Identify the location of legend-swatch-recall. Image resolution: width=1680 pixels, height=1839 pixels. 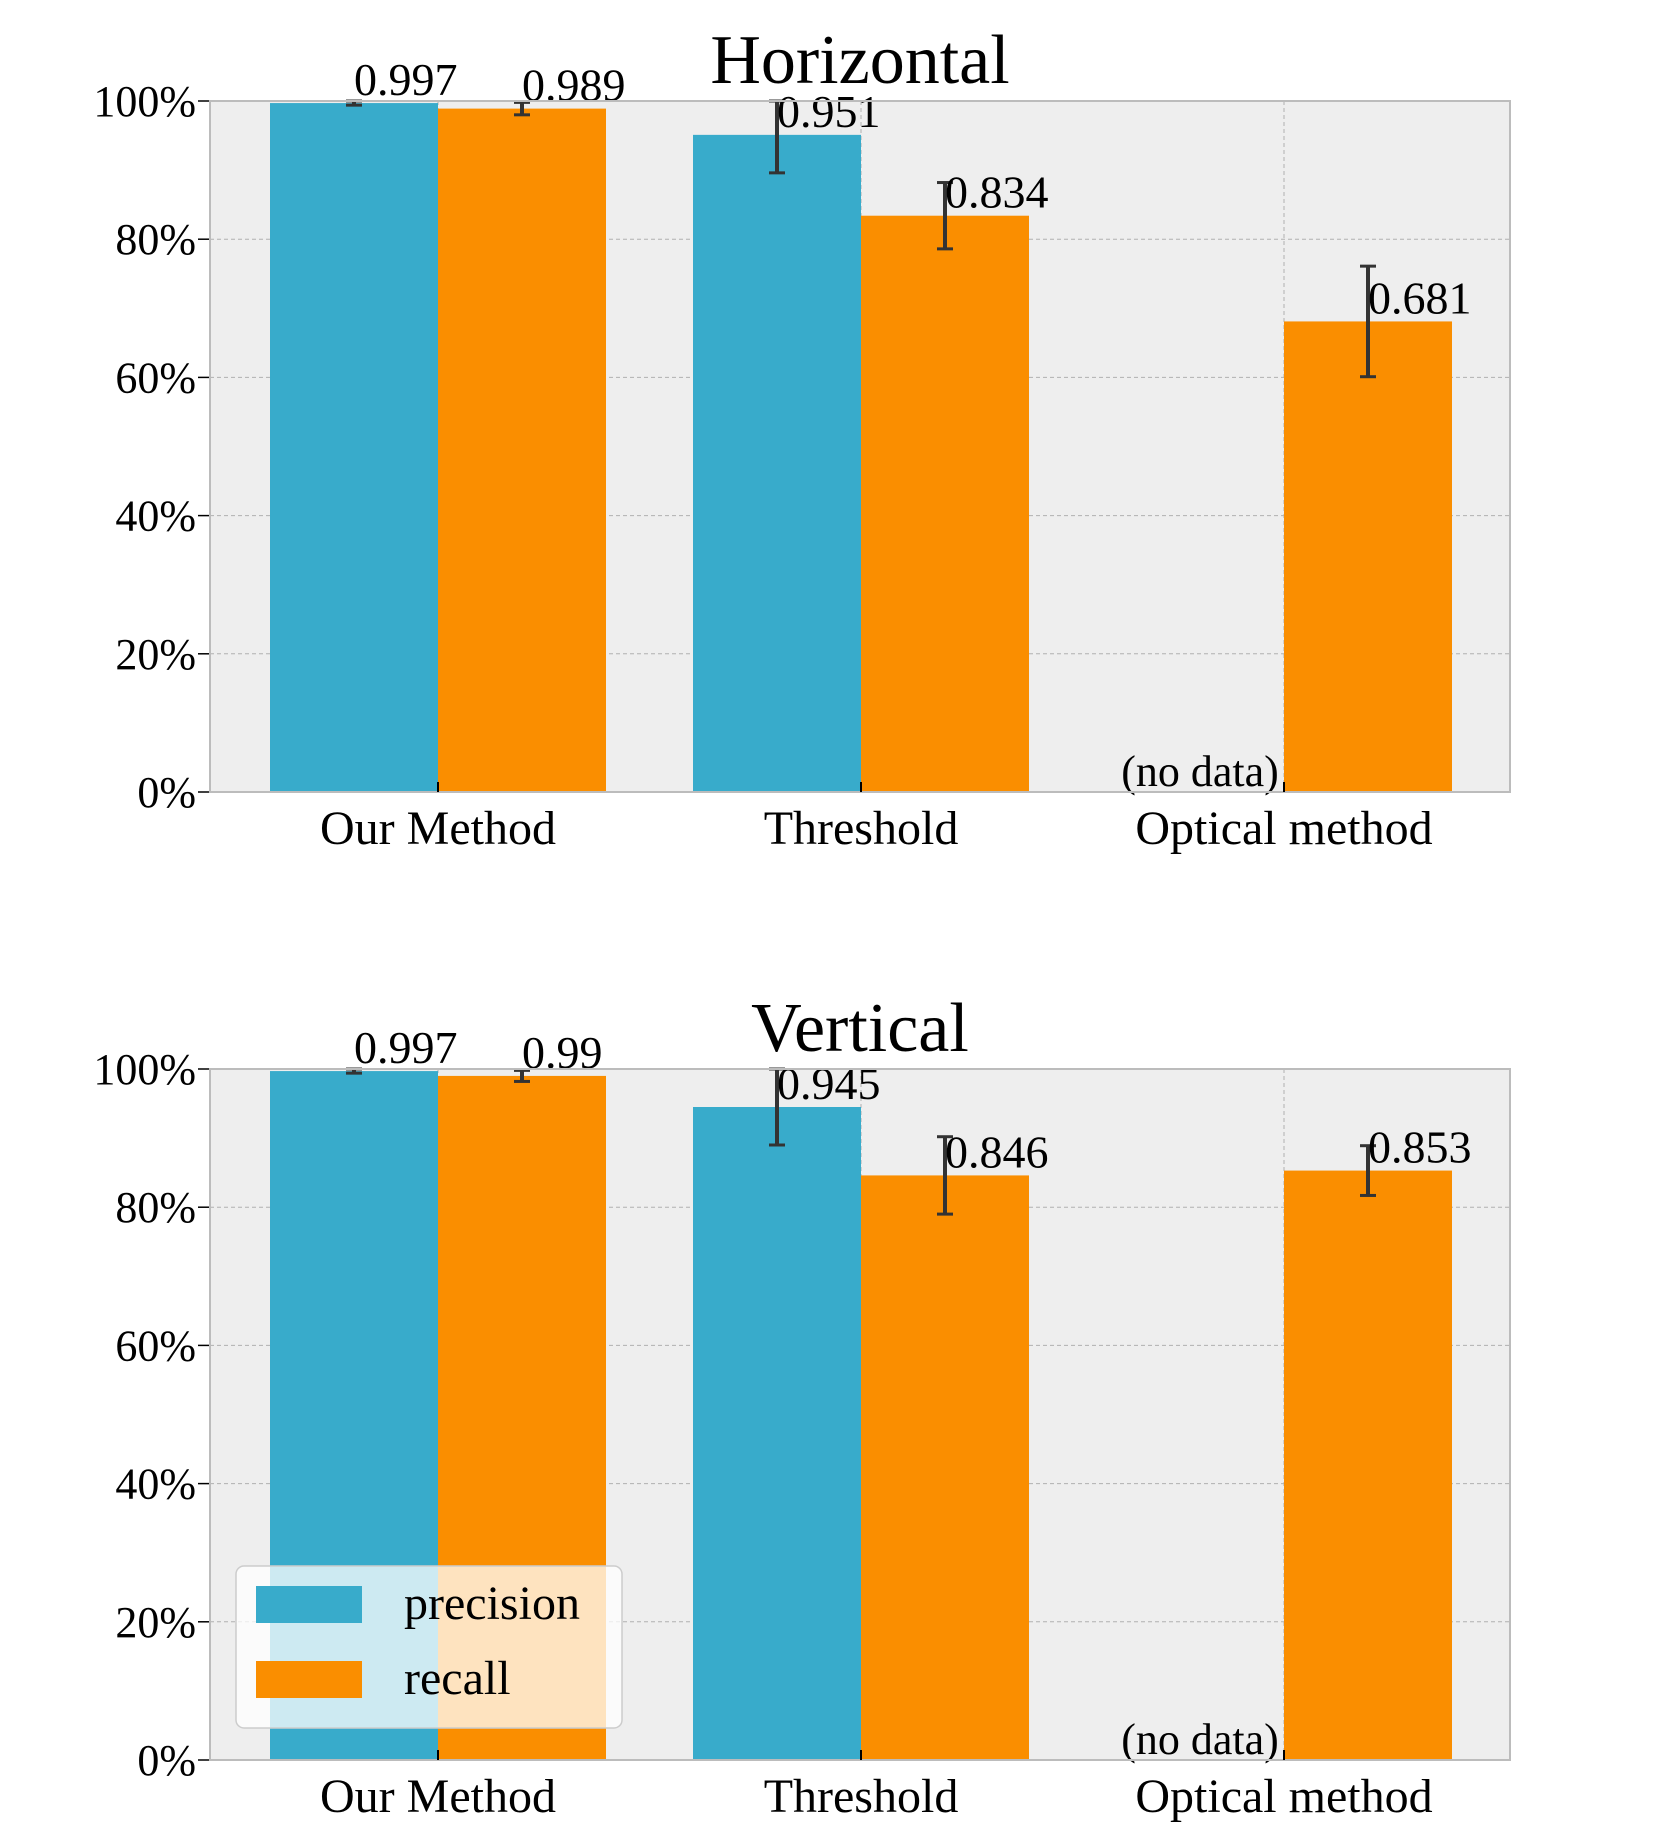
(309, 1679).